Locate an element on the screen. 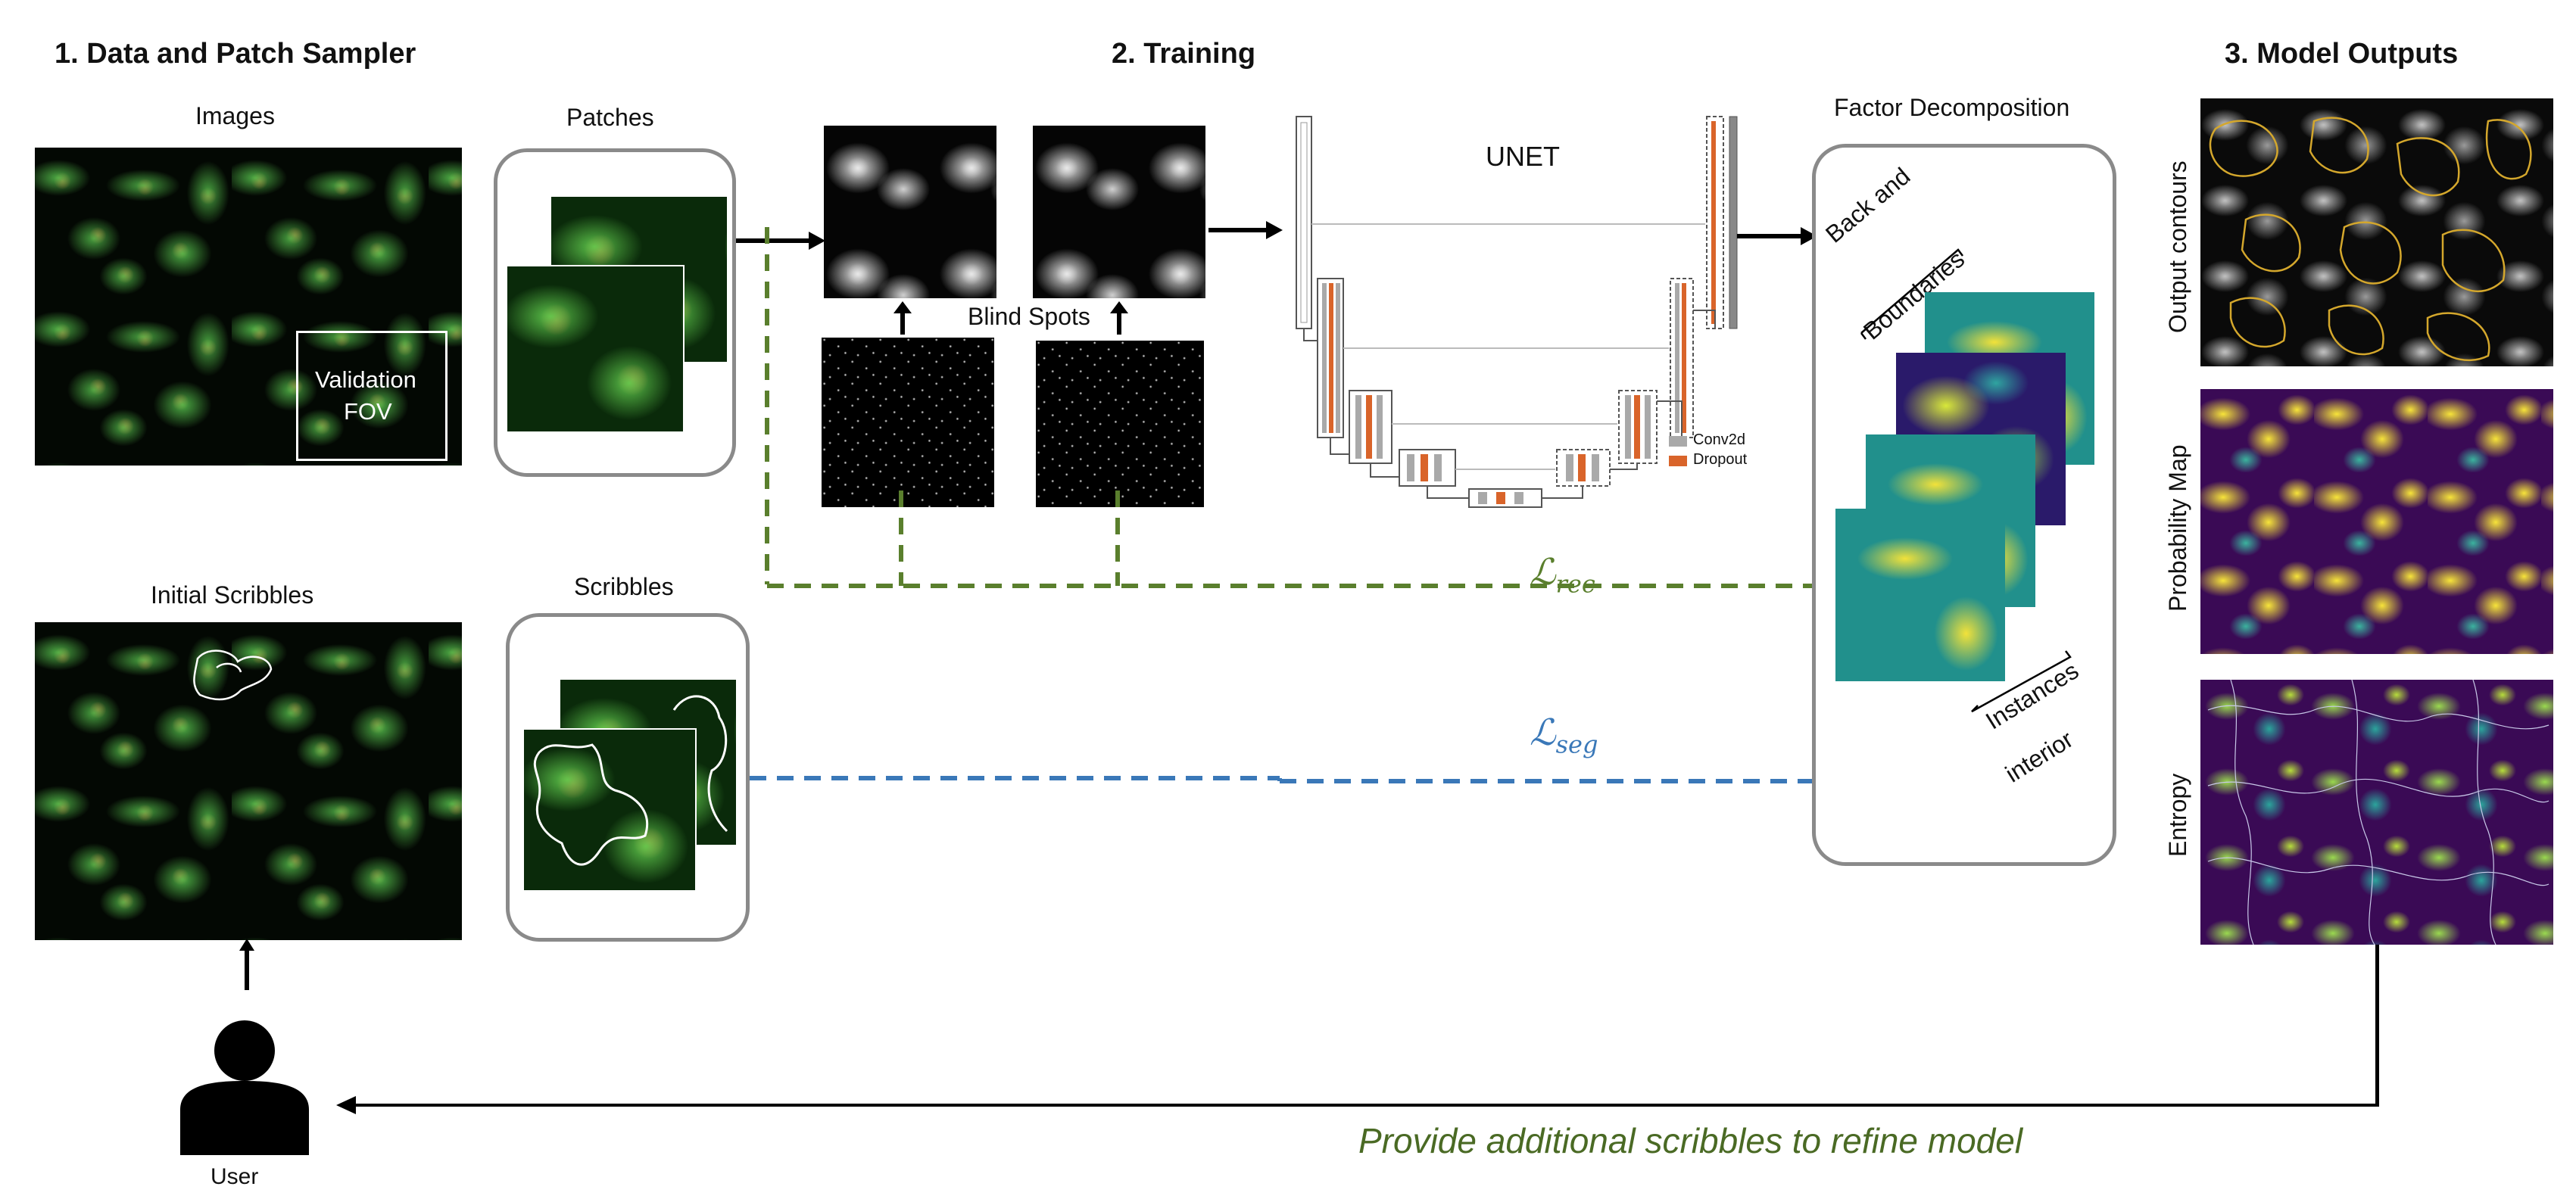  loss-rec-subscript: rec is located at coordinates (1575, 584).